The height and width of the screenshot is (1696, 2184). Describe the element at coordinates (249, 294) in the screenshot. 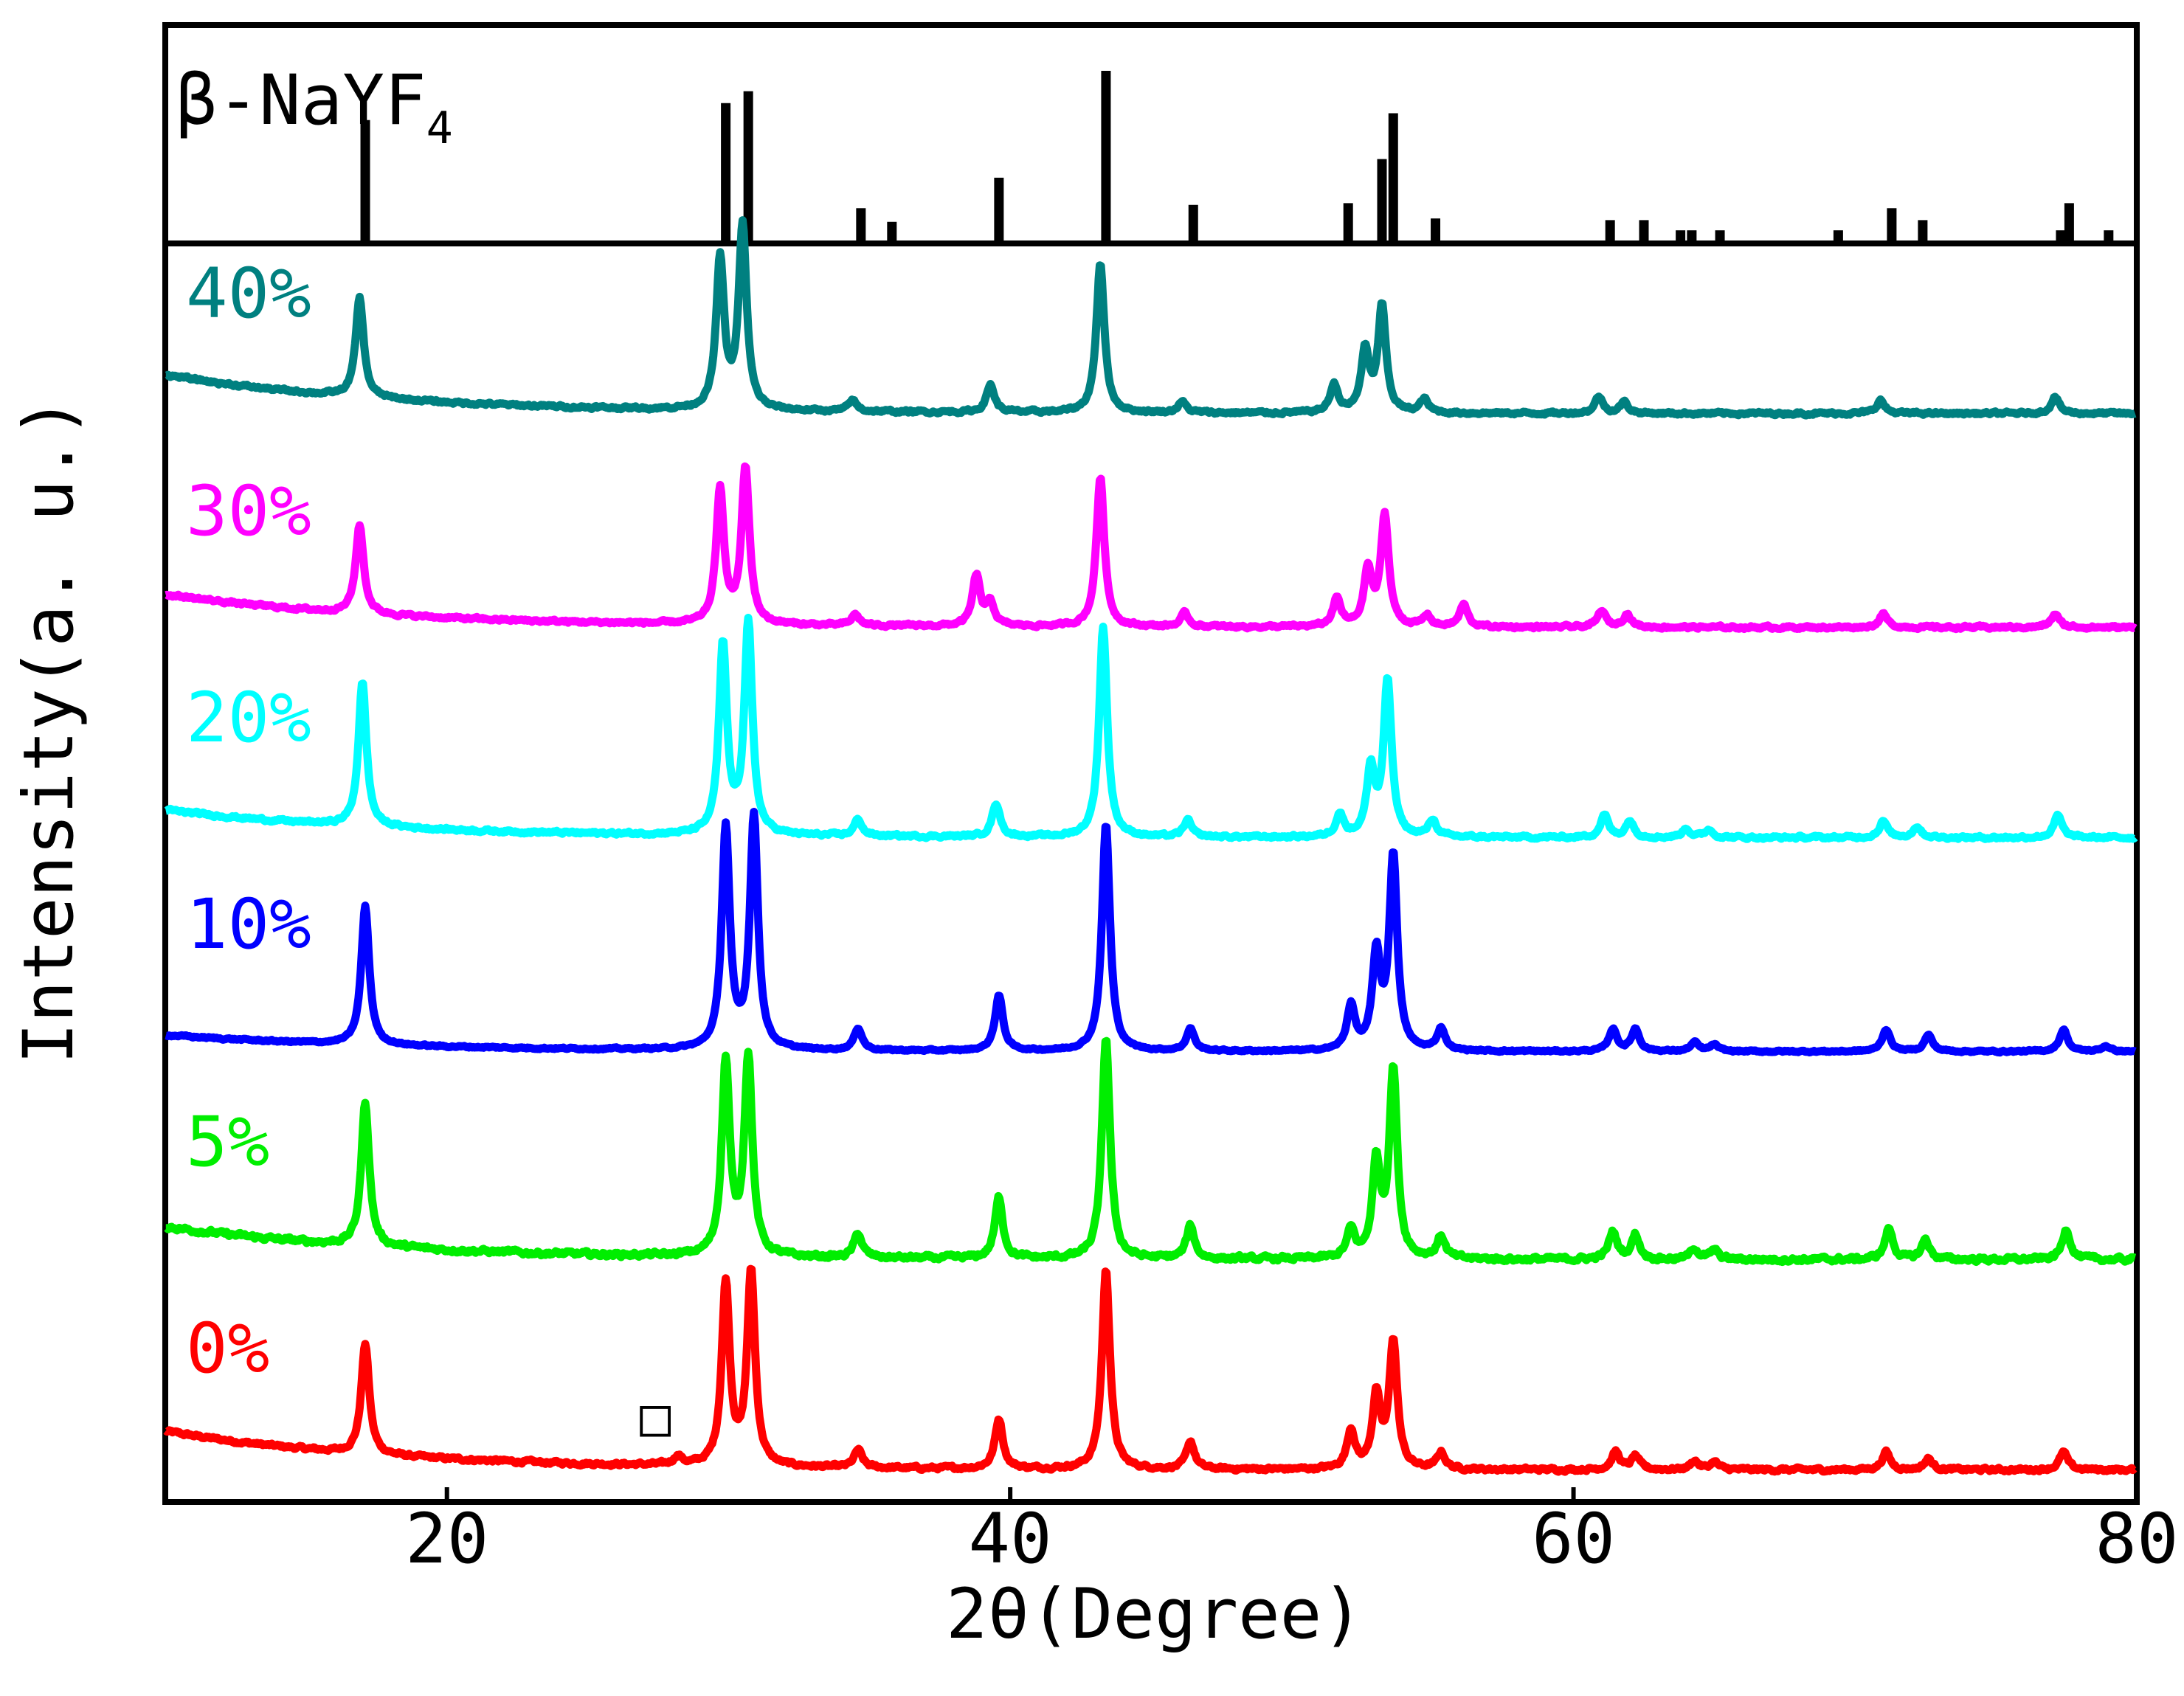

I see `trace-label-40pct: 40%` at that location.